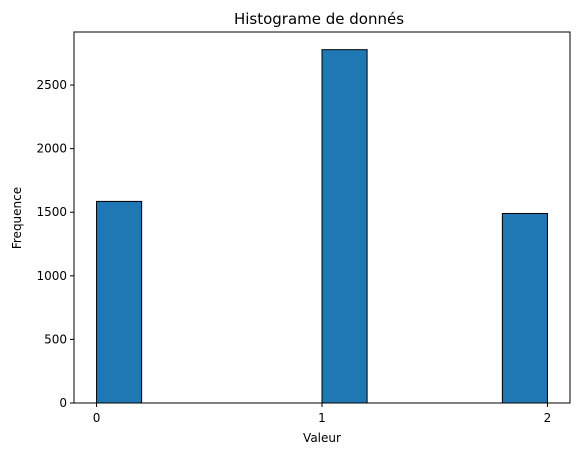  I want to click on y-tick-label: 2500, so click(51, 85).